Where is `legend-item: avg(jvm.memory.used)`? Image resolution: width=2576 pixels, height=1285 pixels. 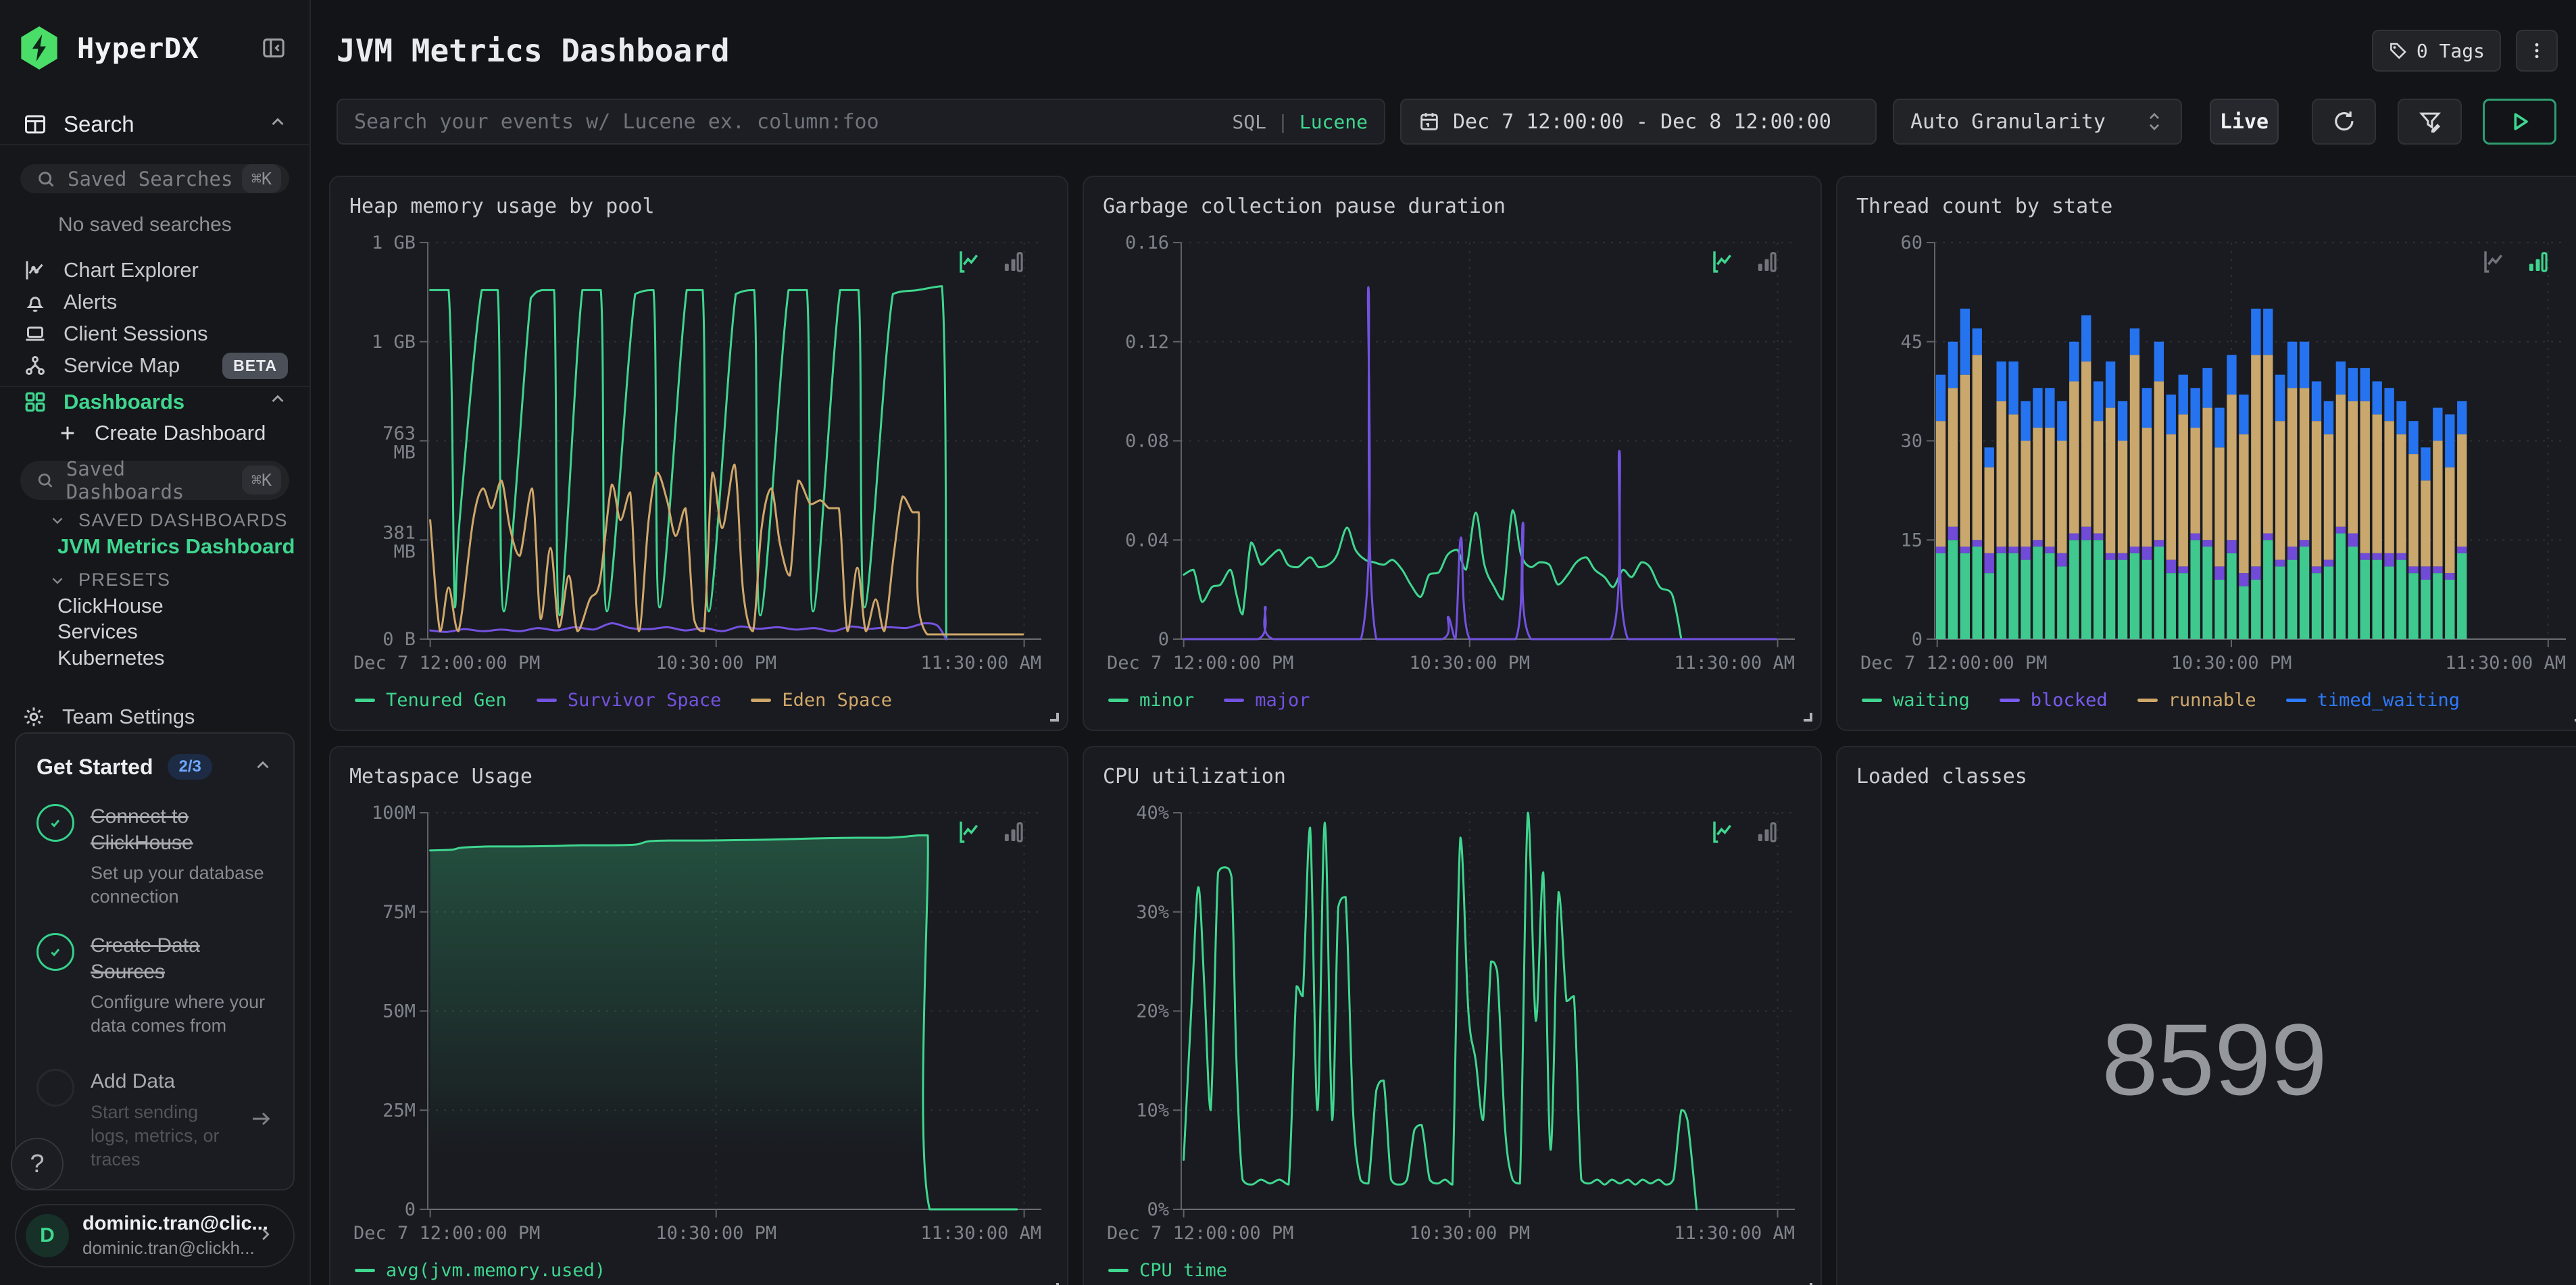 legend-item: avg(jvm.memory.used) is located at coordinates (480, 1270).